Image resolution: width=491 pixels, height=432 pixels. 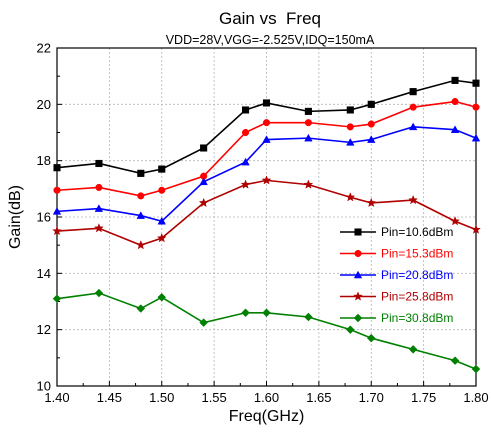 I want to click on x-tick-label: 1.80, so click(x=475, y=397).